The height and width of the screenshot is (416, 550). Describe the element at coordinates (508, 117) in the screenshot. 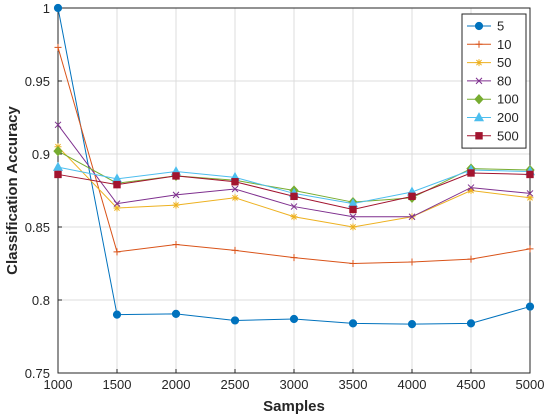

I see `legend-label: 200` at that location.